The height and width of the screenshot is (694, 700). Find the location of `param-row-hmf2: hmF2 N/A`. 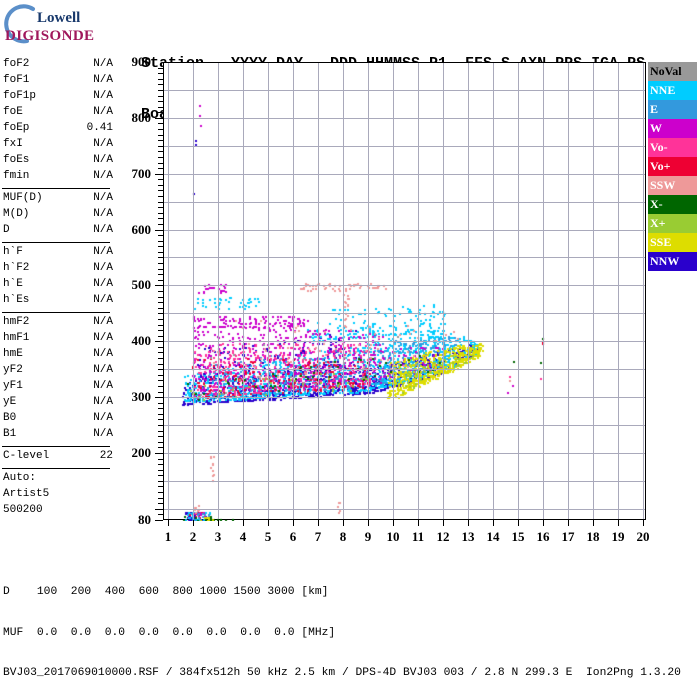

param-row-hmf2: hmF2 N/A is located at coordinates (59, 324).